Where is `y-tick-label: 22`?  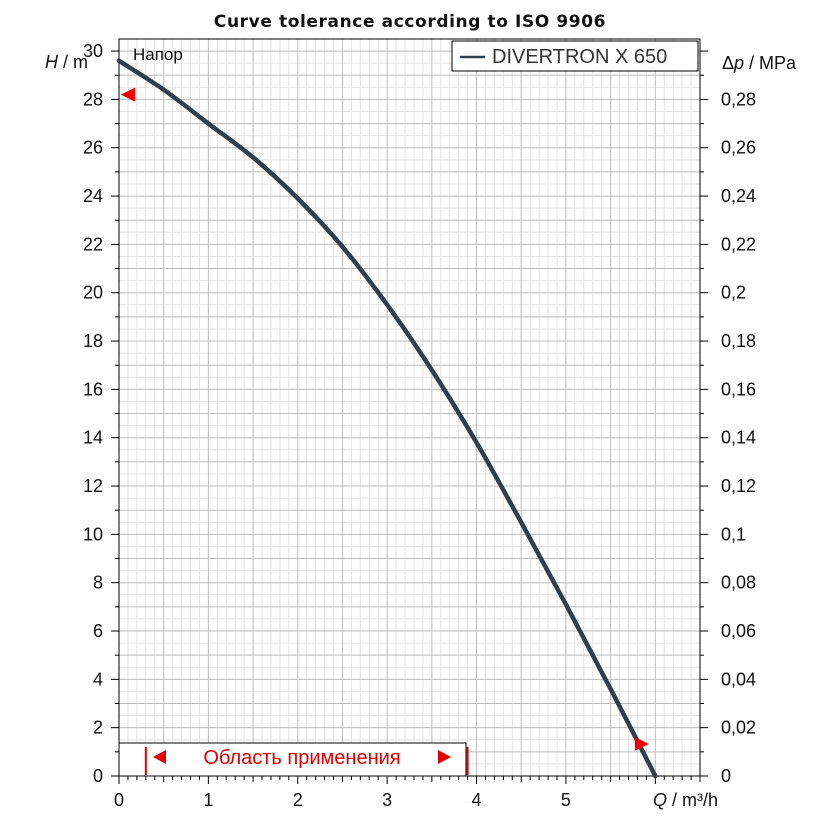
y-tick-label: 22 is located at coordinates (93, 244).